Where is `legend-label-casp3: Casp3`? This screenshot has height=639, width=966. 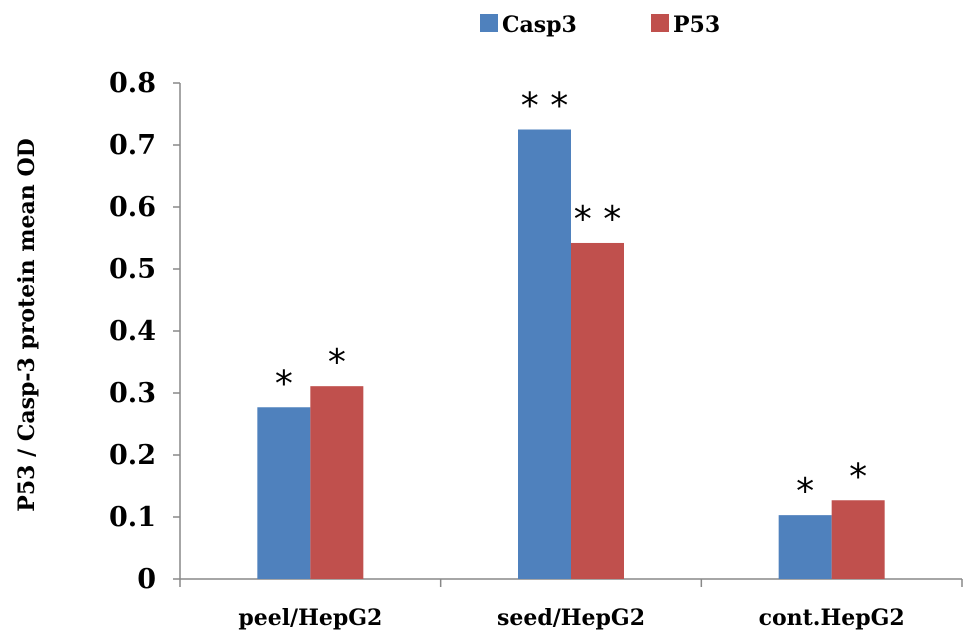
legend-label-casp3: Casp3 is located at coordinates (539, 25).